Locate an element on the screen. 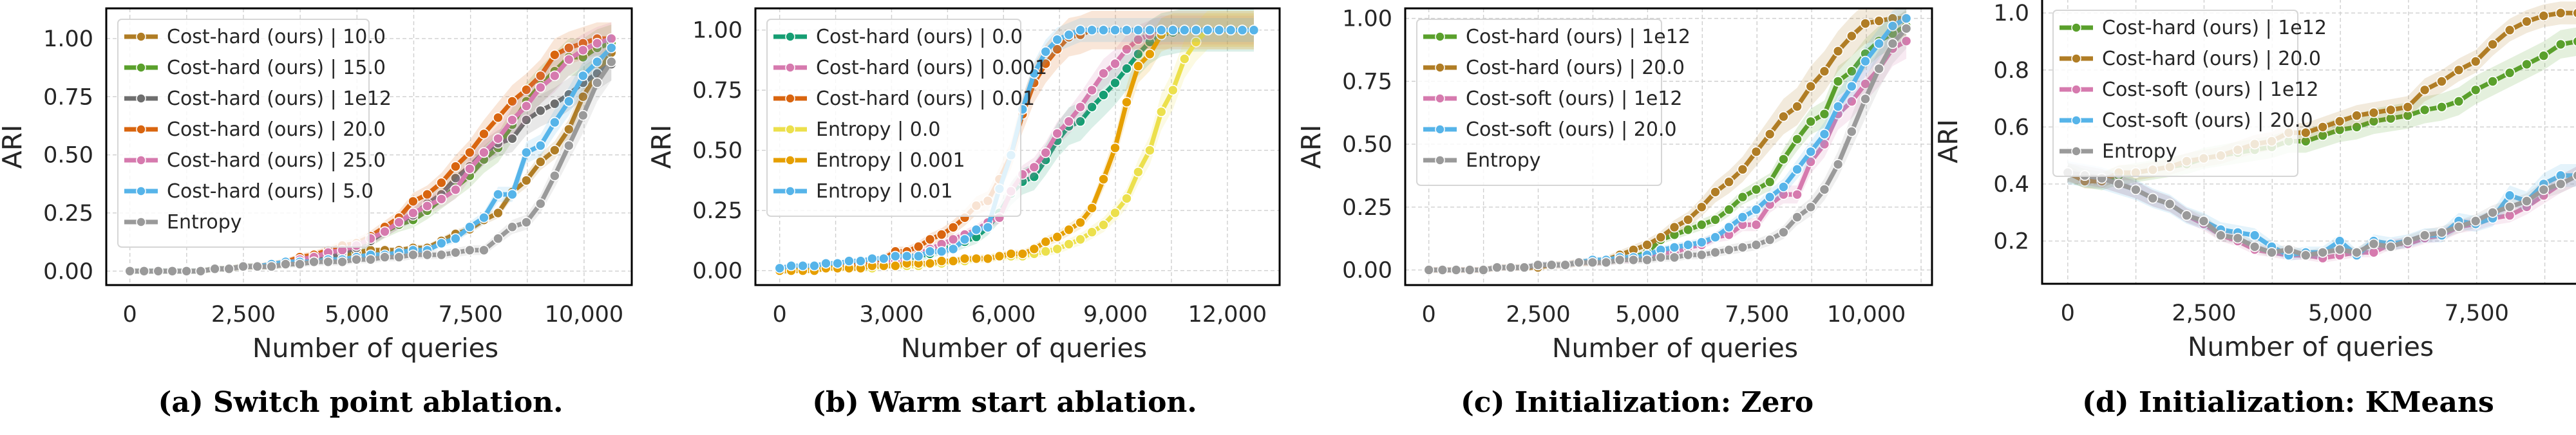 The width and height of the screenshot is (2576, 435). y-tick-label: 0.2 is located at coordinates (2011, 242).